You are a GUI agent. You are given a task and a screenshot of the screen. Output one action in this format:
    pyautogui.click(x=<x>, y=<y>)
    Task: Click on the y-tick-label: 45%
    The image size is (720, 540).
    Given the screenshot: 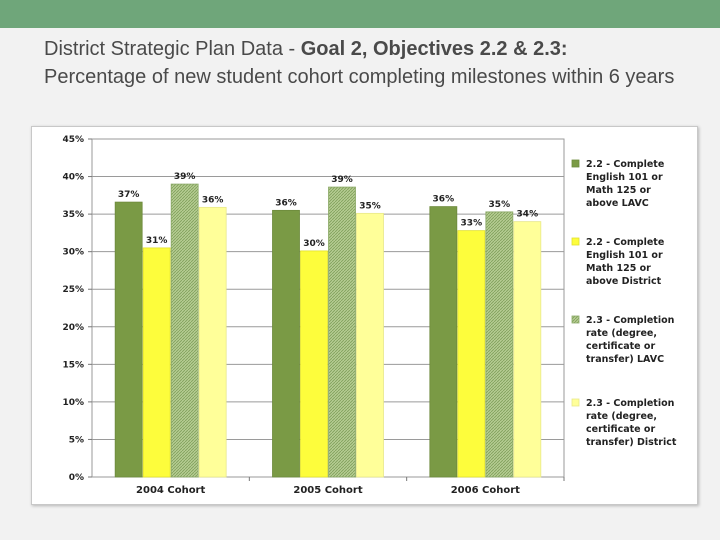 What is the action you would take?
    pyautogui.click(x=73, y=140)
    